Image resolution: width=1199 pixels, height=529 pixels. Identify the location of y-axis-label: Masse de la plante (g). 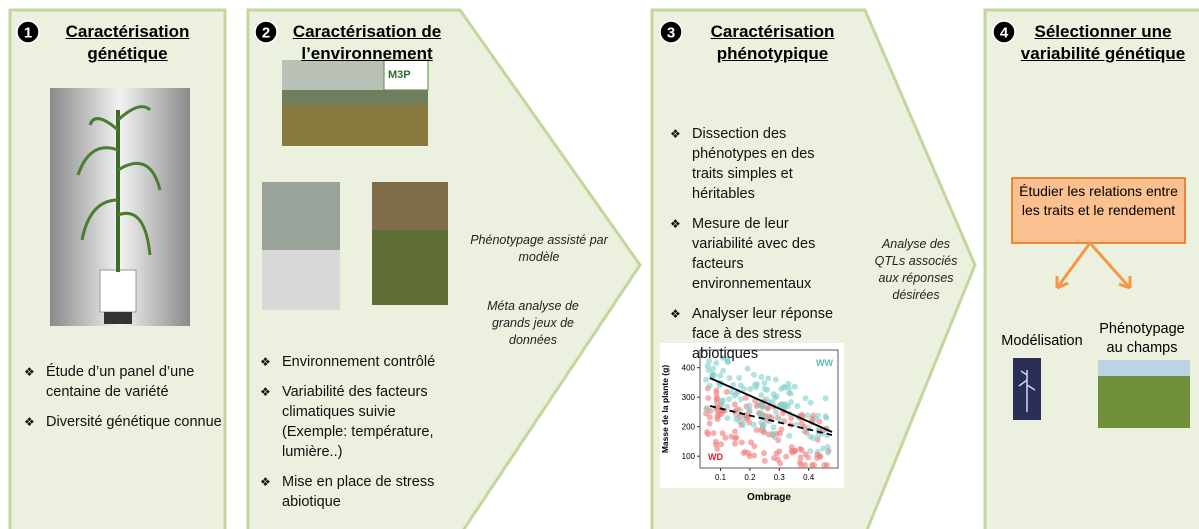
(665, 409).